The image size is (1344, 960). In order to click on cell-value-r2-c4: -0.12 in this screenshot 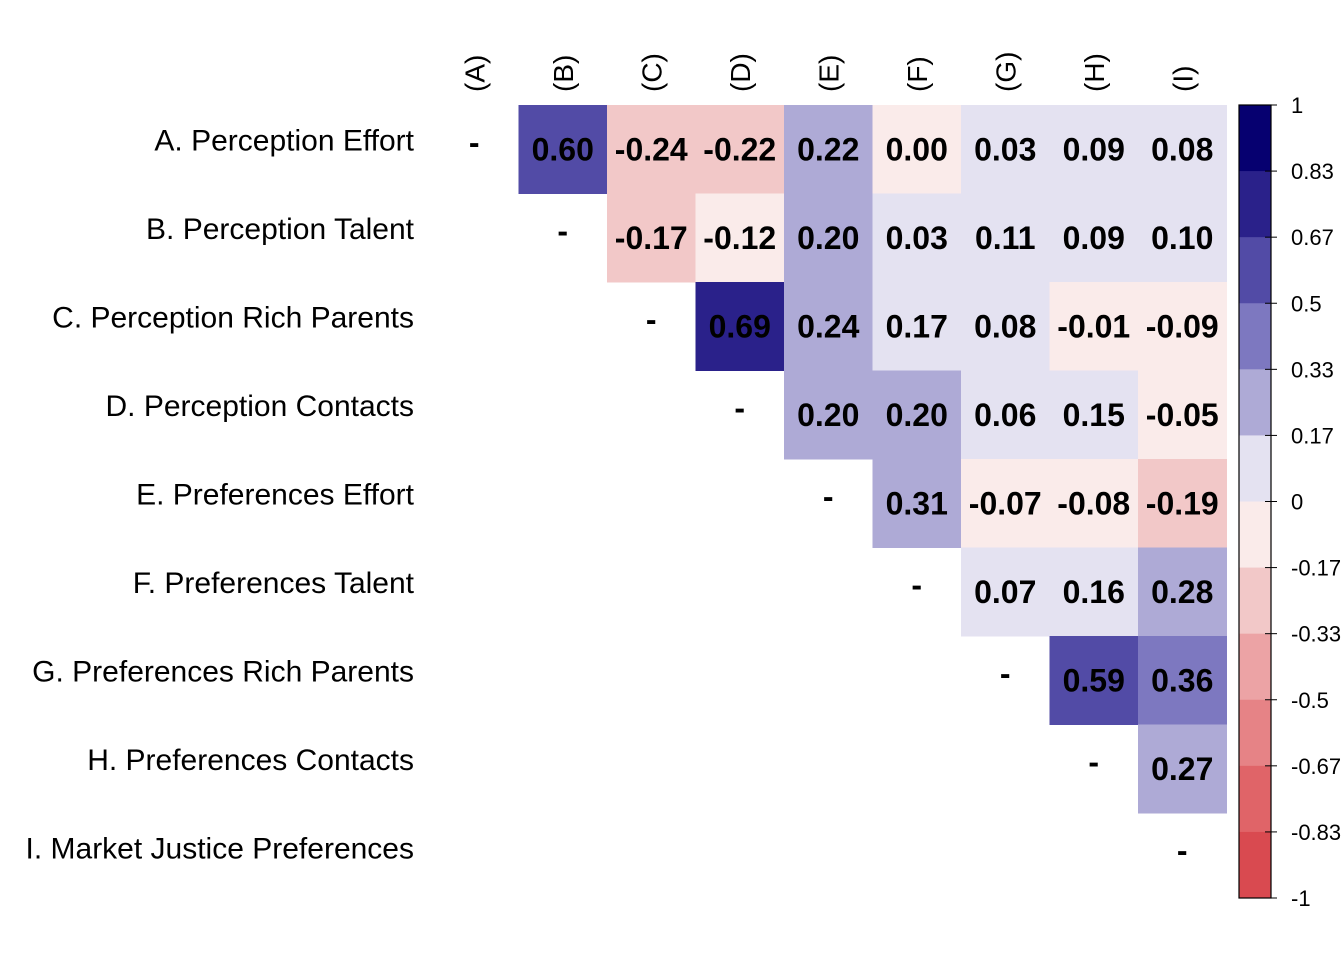, I will do `click(739, 238)`.